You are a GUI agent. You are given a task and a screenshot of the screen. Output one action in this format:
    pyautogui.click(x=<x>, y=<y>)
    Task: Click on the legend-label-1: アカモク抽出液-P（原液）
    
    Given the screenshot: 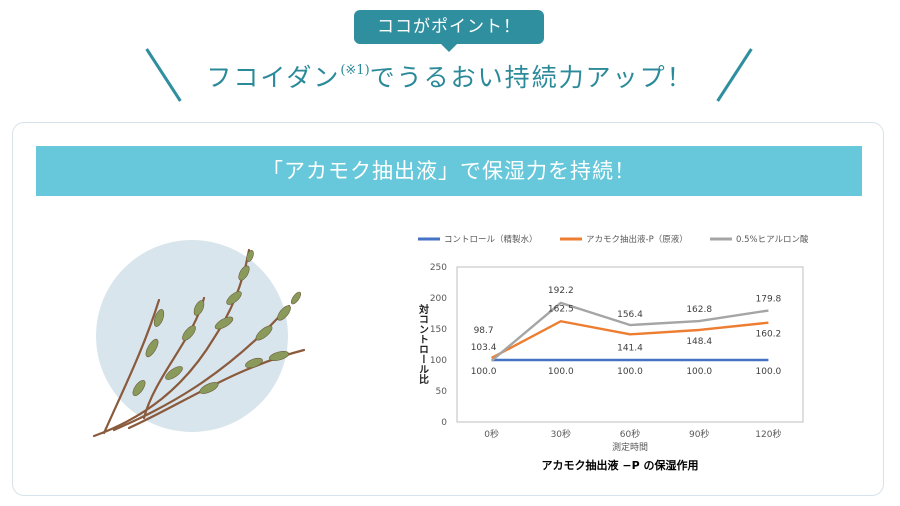 What is the action you would take?
    pyautogui.click(x=637, y=239)
    